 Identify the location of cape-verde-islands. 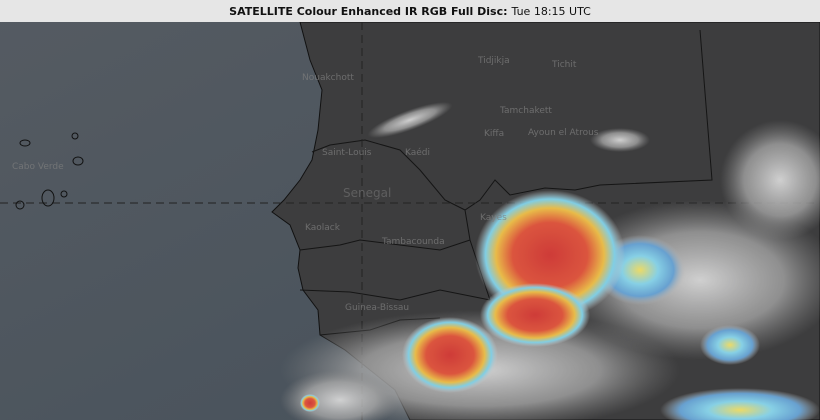
(49, 171).